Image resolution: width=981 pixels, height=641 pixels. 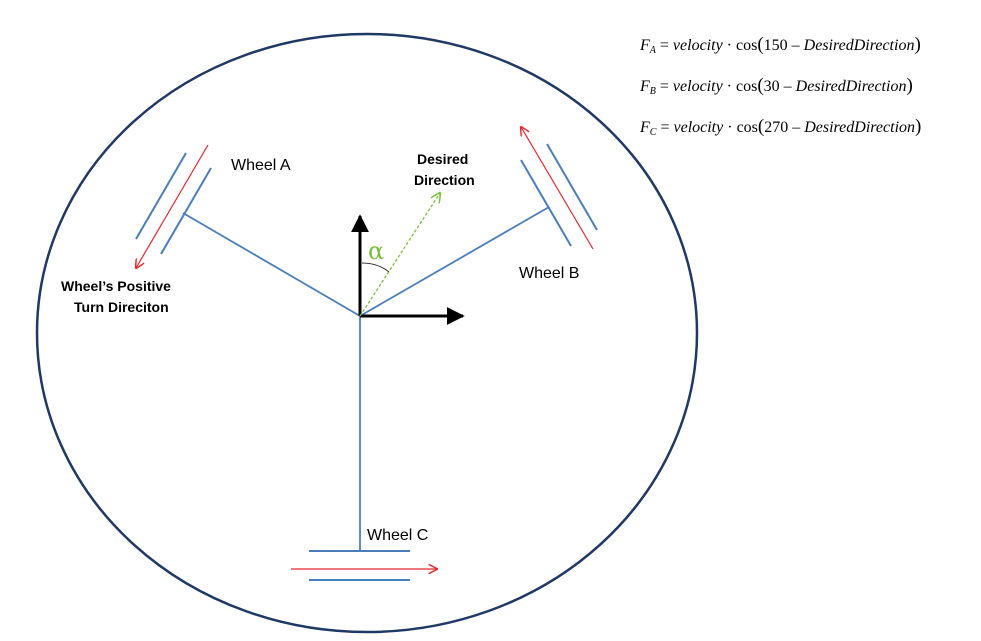 What do you see at coordinates (397, 535) in the screenshot?
I see `wheel-c-label: Wheel C` at bounding box center [397, 535].